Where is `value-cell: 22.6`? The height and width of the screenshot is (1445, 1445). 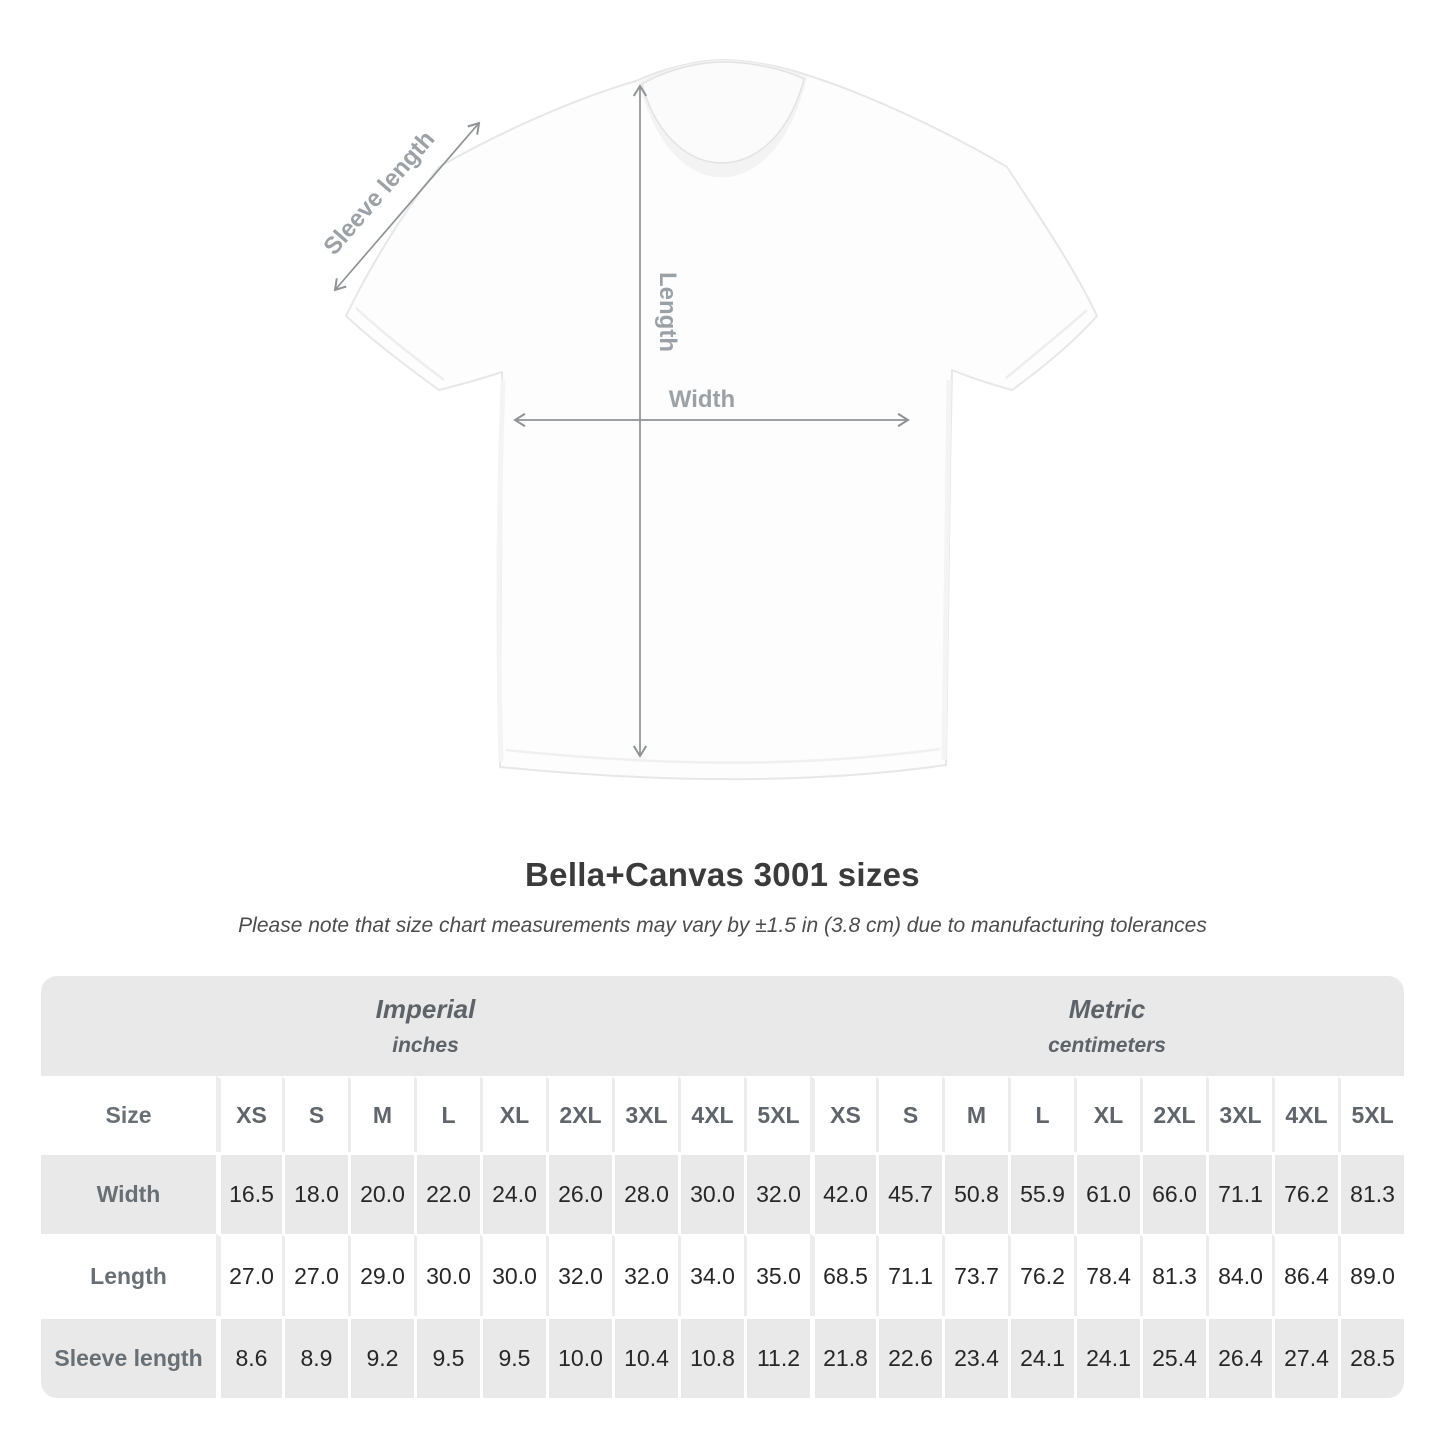
value-cell: 22.6 is located at coordinates (909, 1357).